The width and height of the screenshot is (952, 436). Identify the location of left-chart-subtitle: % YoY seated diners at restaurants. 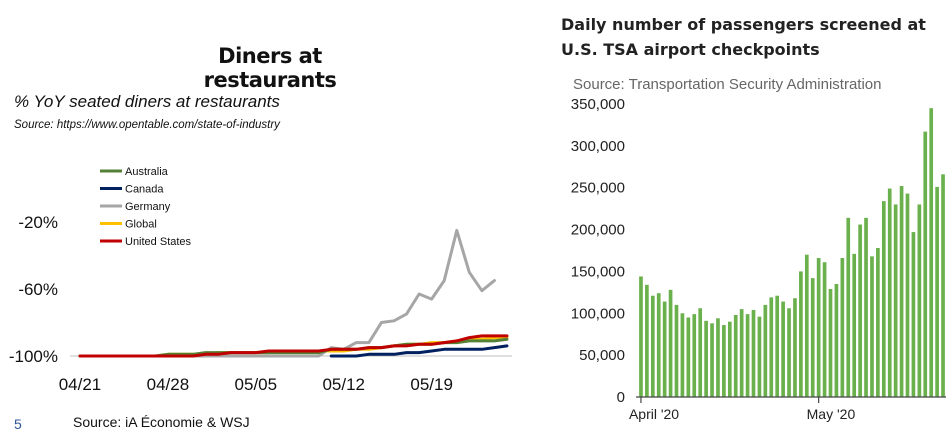
(147, 101).